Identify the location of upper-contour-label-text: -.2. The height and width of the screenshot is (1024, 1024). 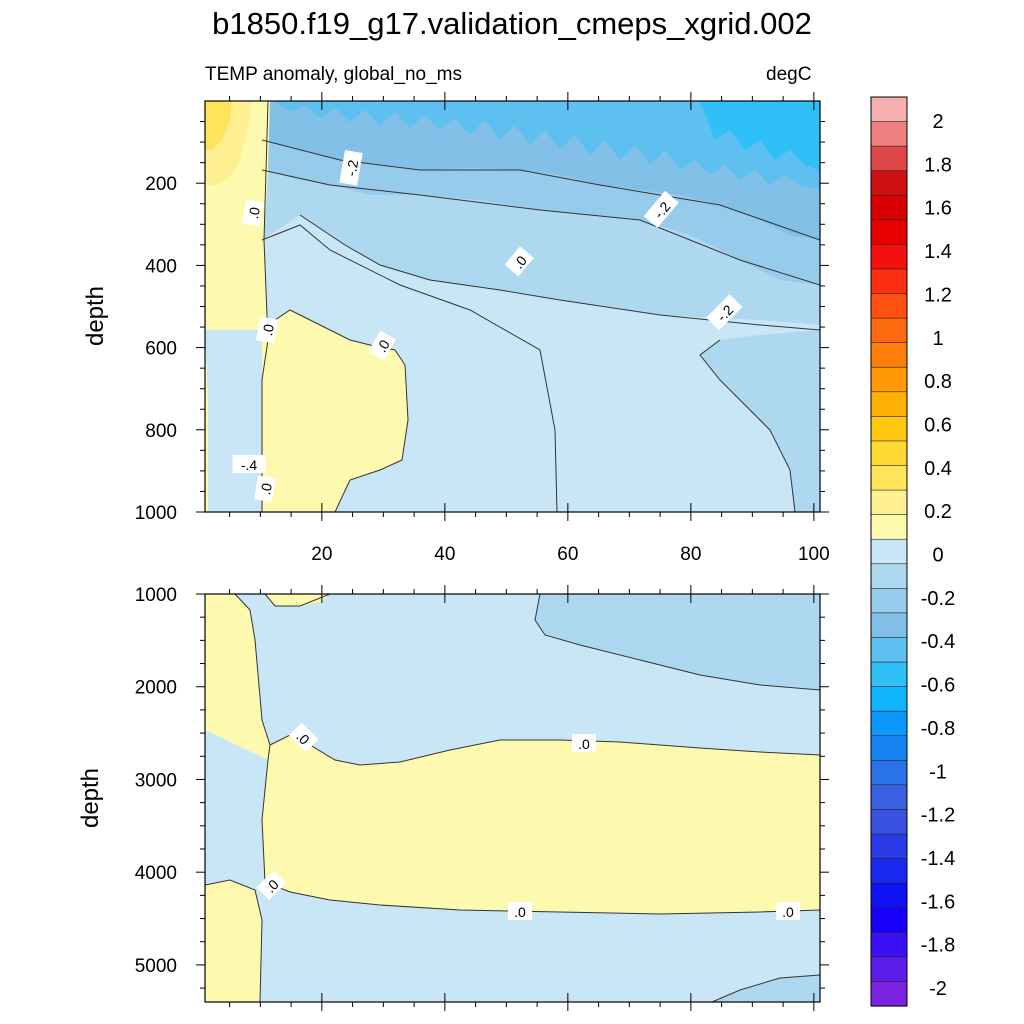
(352, 167).